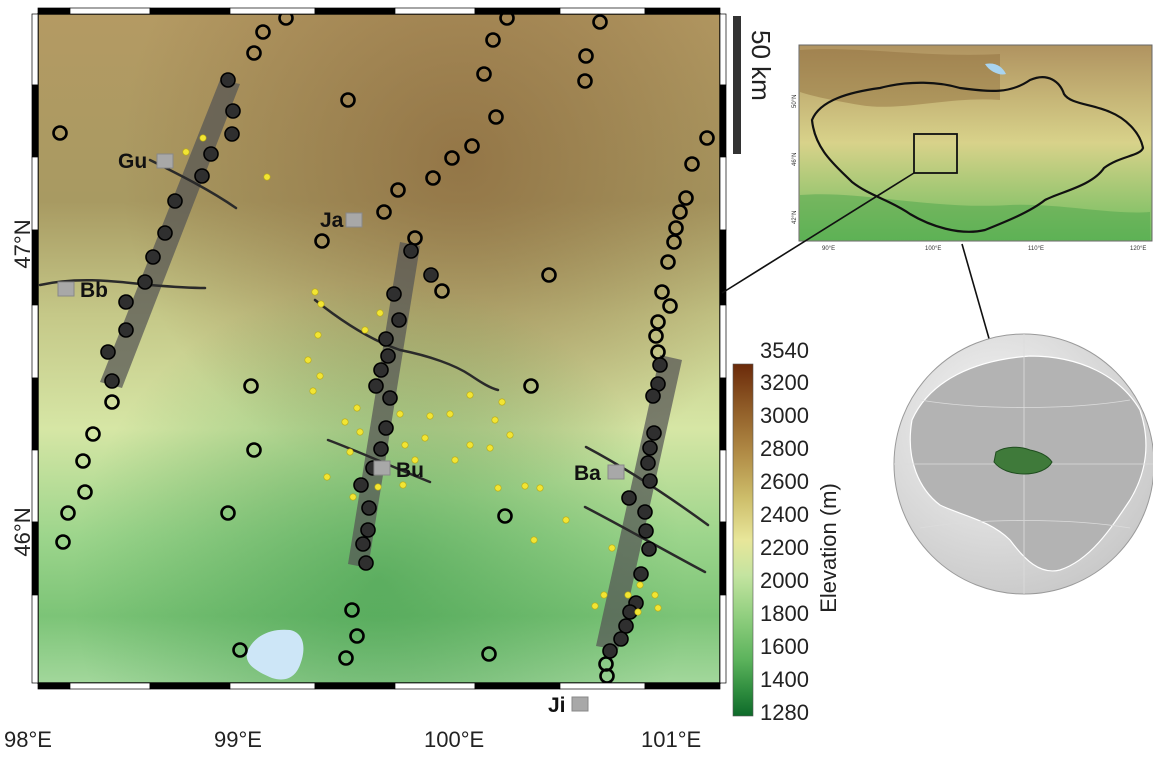  I want to click on lon-tick-101: 101°E, so click(671, 739).